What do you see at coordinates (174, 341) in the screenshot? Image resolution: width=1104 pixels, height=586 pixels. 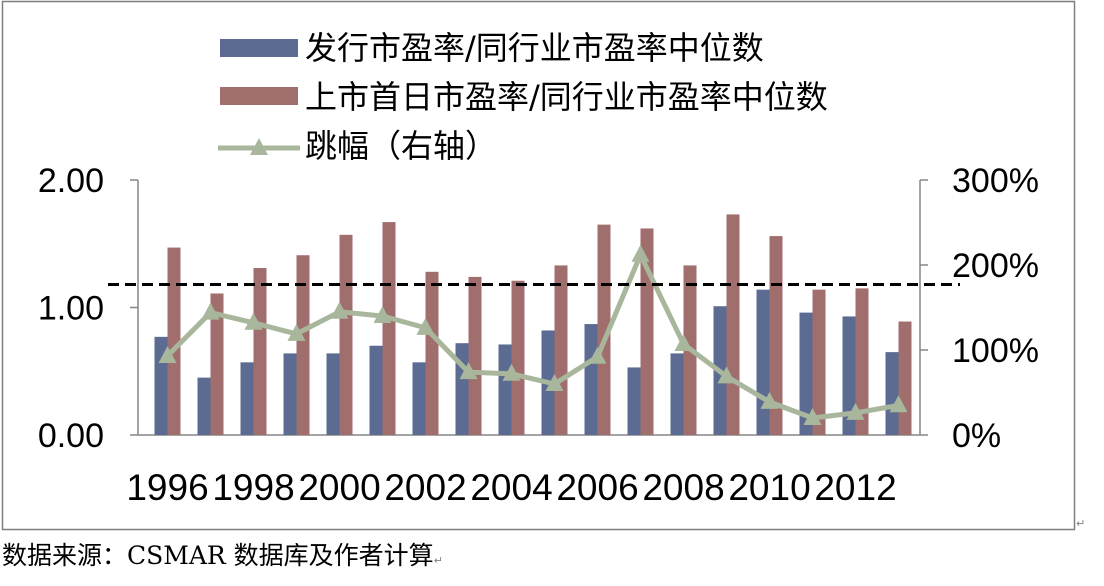 I see `bar-first-day-pe-1996` at bounding box center [174, 341].